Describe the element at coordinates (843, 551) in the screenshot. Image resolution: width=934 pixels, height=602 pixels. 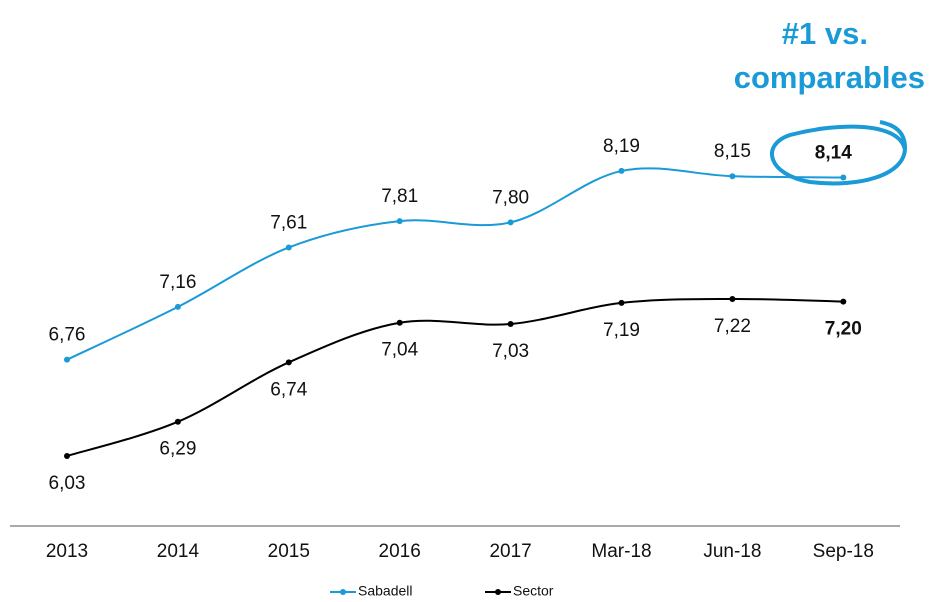
I see `x-tick-label: Sep-18` at that location.